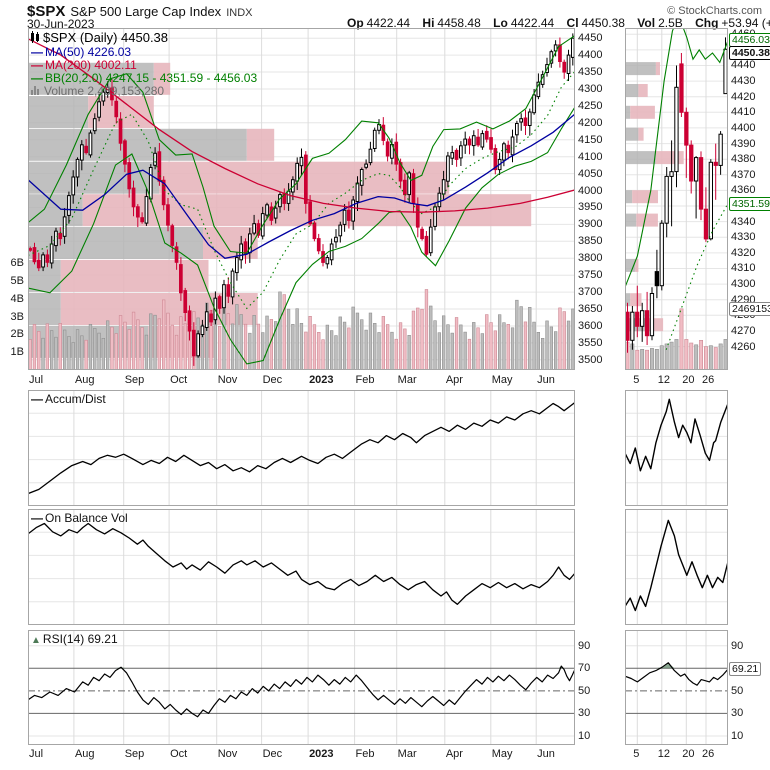 The image size is (770, 770). What do you see at coordinates (743, 112) in the screenshot?
I see `mini-price-axis-label: 4410` at bounding box center [743, 112].